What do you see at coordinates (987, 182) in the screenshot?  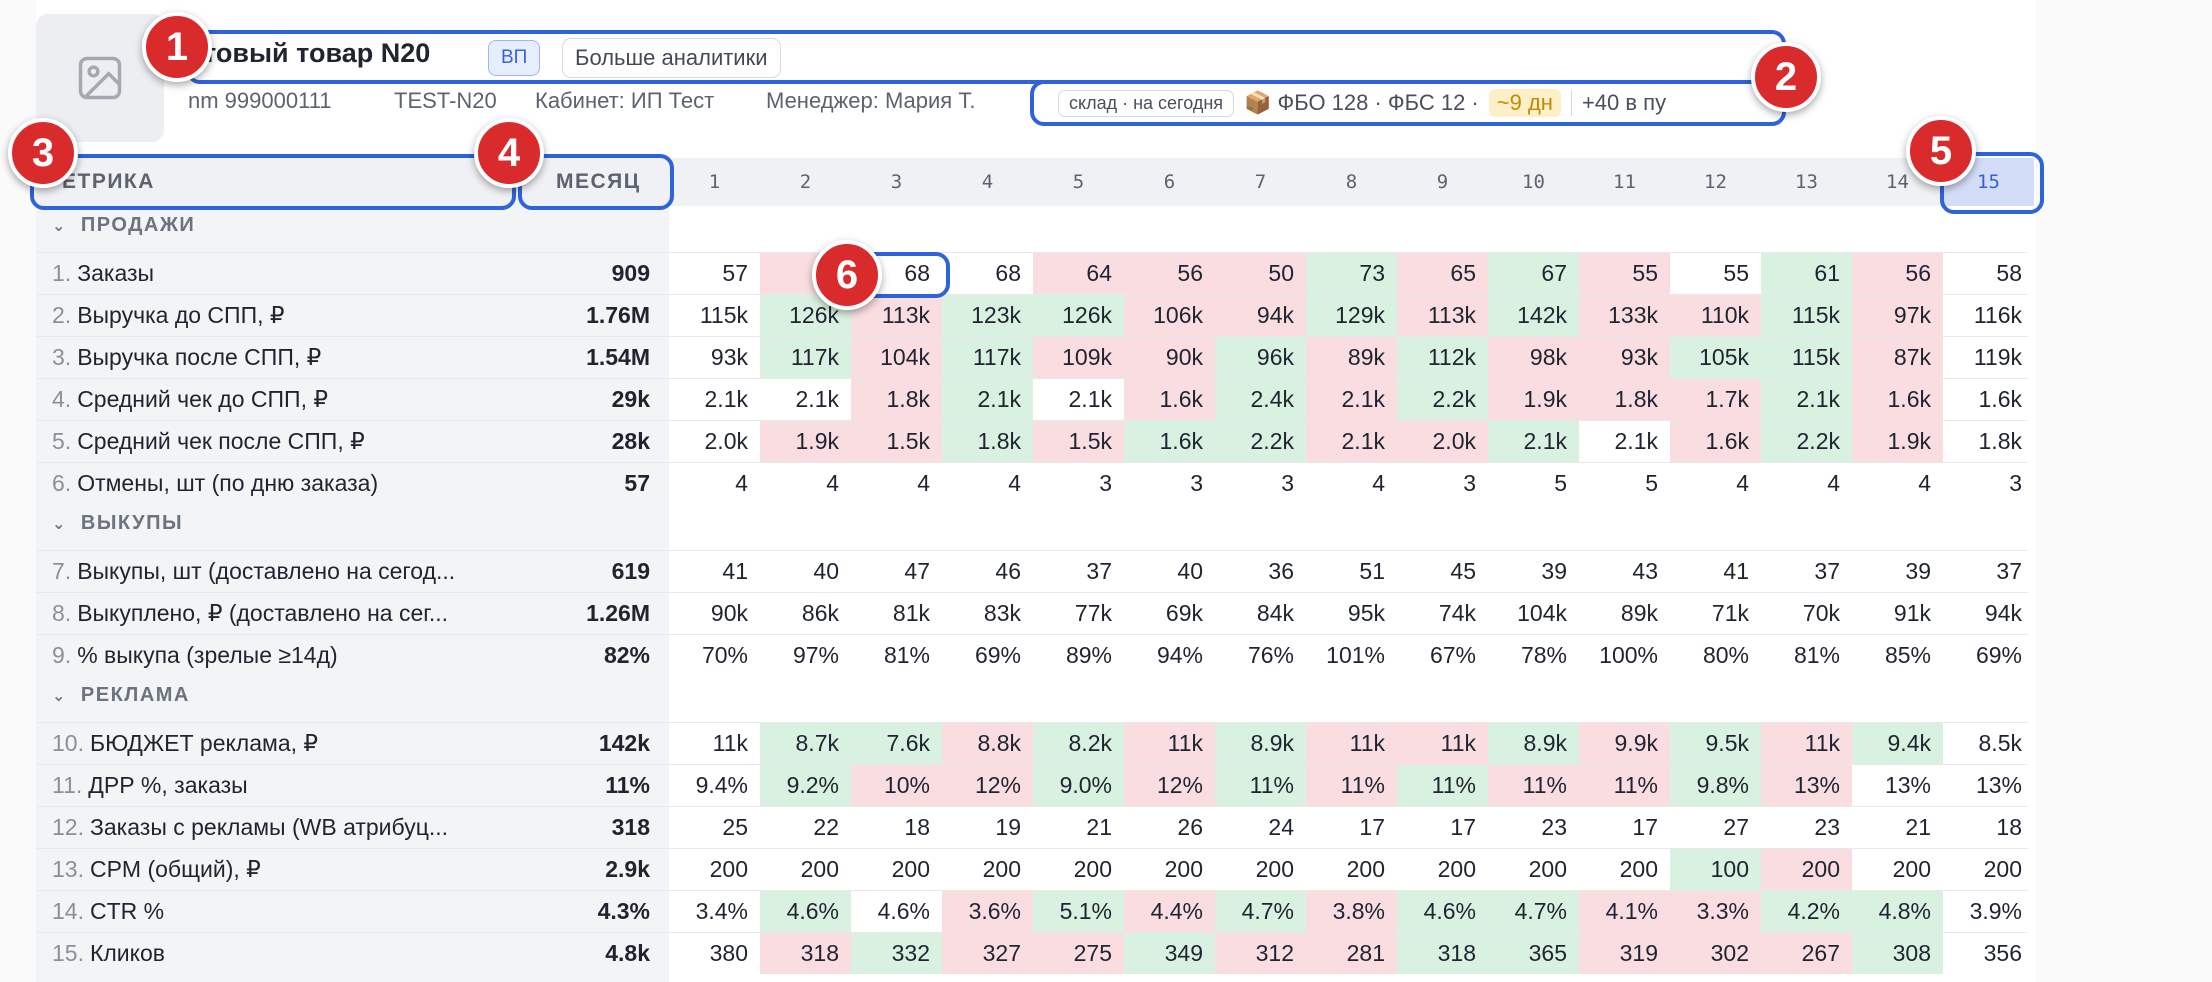 I see `day-header-4: 4` at bounding box center [987, 182].